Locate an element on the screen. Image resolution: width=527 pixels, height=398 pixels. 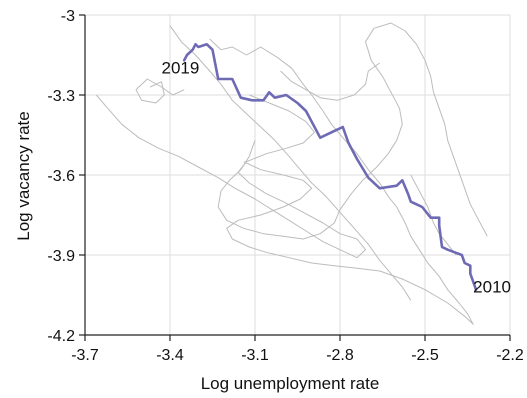
x-tick-label: -3.1 is located at coordinates (255, 355).